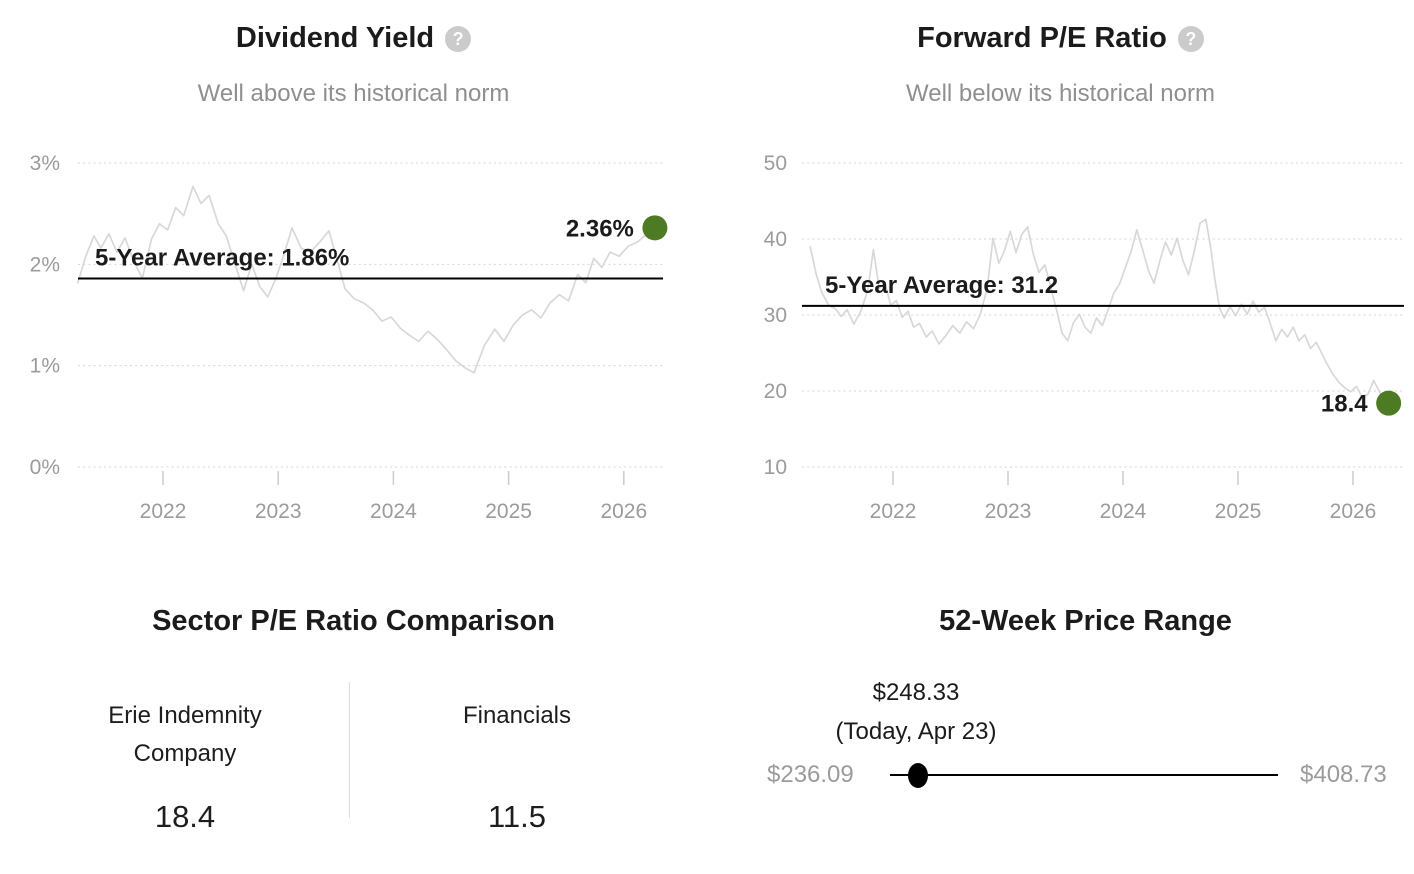  I want to click on forward-pe-header: Forward P/E Ratio ?, so click(1060, 38).